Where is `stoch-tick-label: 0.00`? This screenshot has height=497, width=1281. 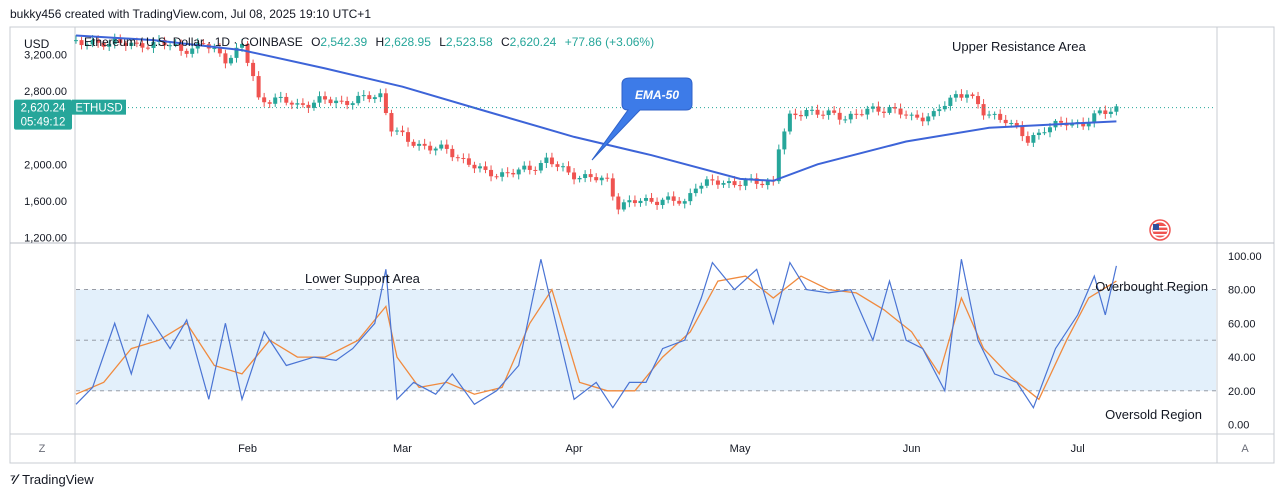 stoch-tick-label: 0.00 is located at coordinates (1238, 426).